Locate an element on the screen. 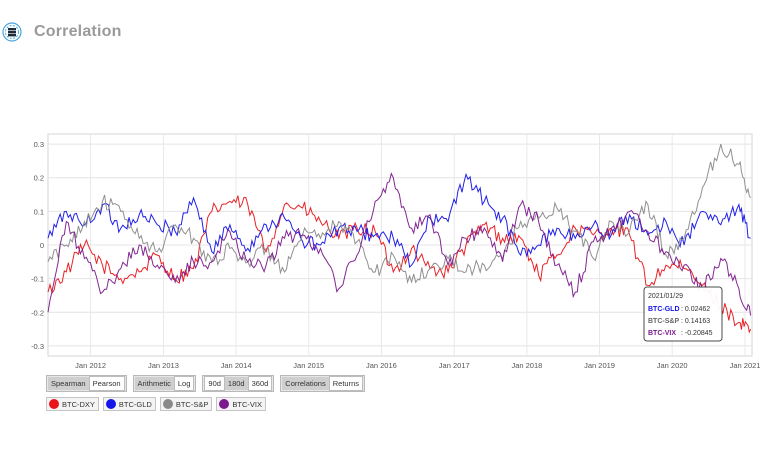  scale-toggle: Arithmetic Log is located at coordinates (164, 383).